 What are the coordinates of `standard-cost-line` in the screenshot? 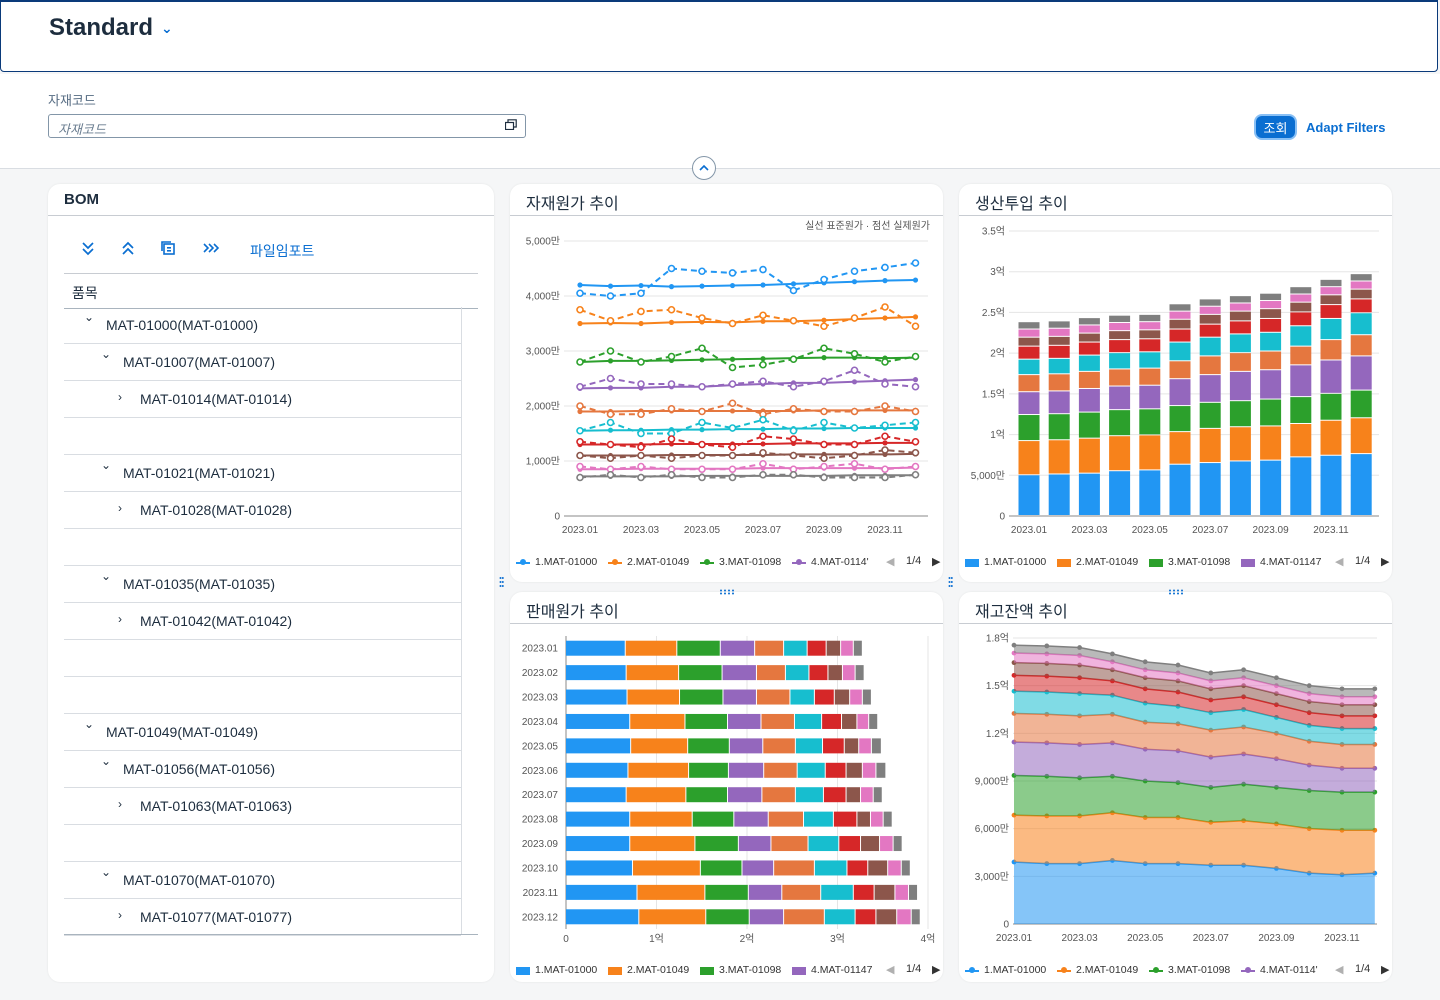 It's located at (748, 468).